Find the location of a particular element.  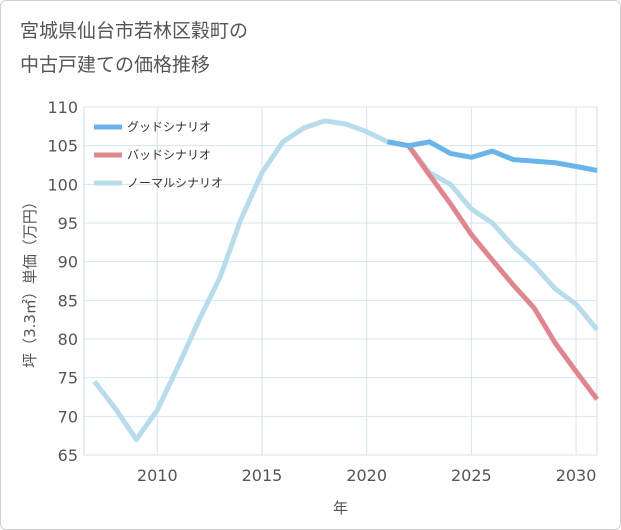

y-tick-label: 75 is located at coordinates (68, 378).